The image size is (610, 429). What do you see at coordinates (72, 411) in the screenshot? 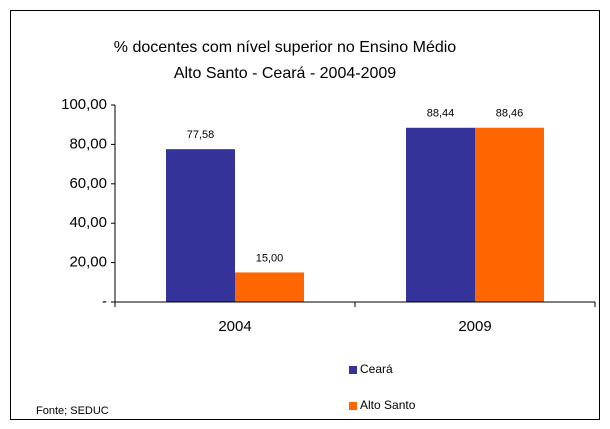
I see `source-note: Fonte; SEDUC` at bounding box center [72, 411].